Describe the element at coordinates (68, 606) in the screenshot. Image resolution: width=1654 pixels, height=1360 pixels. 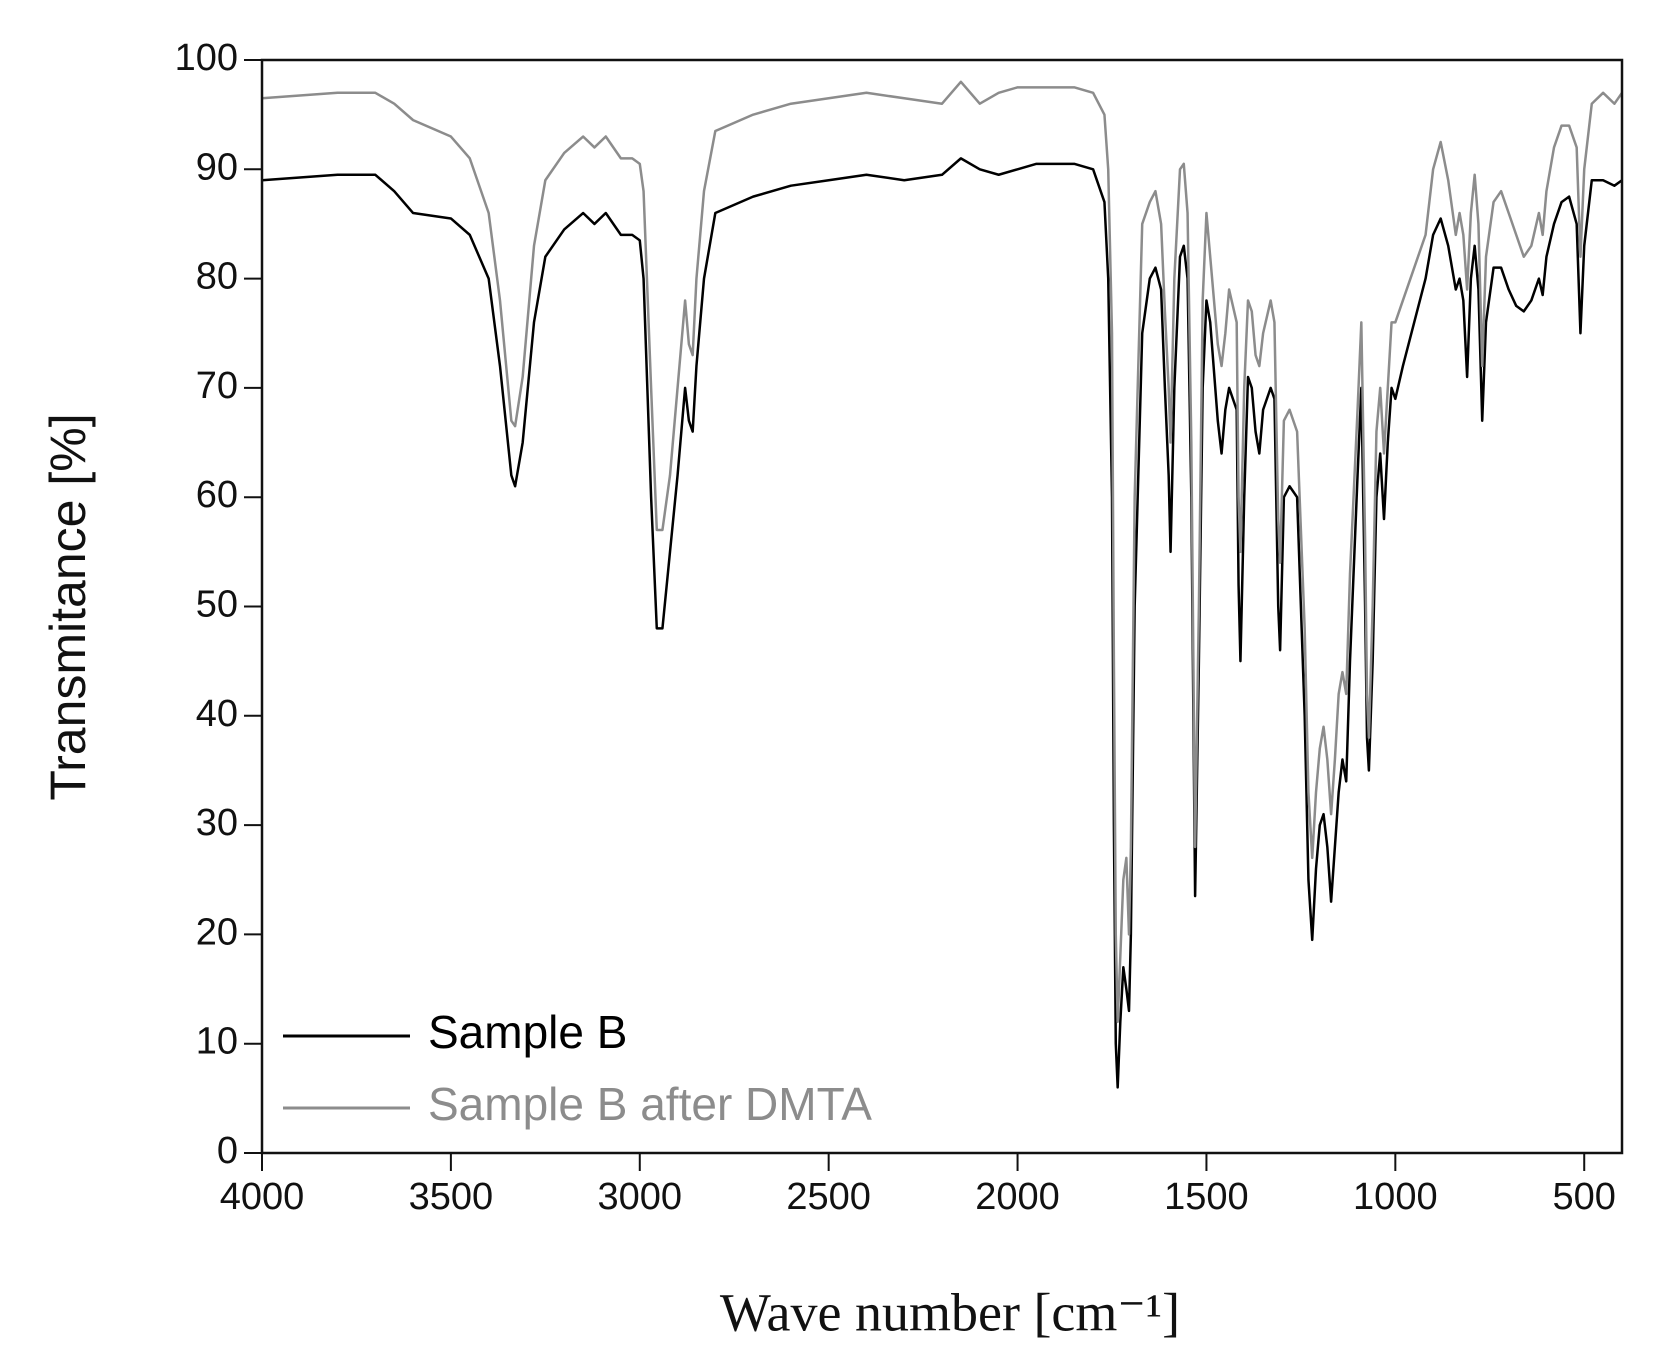
I see `y-axis-title: Transmitance [%]` at that location.